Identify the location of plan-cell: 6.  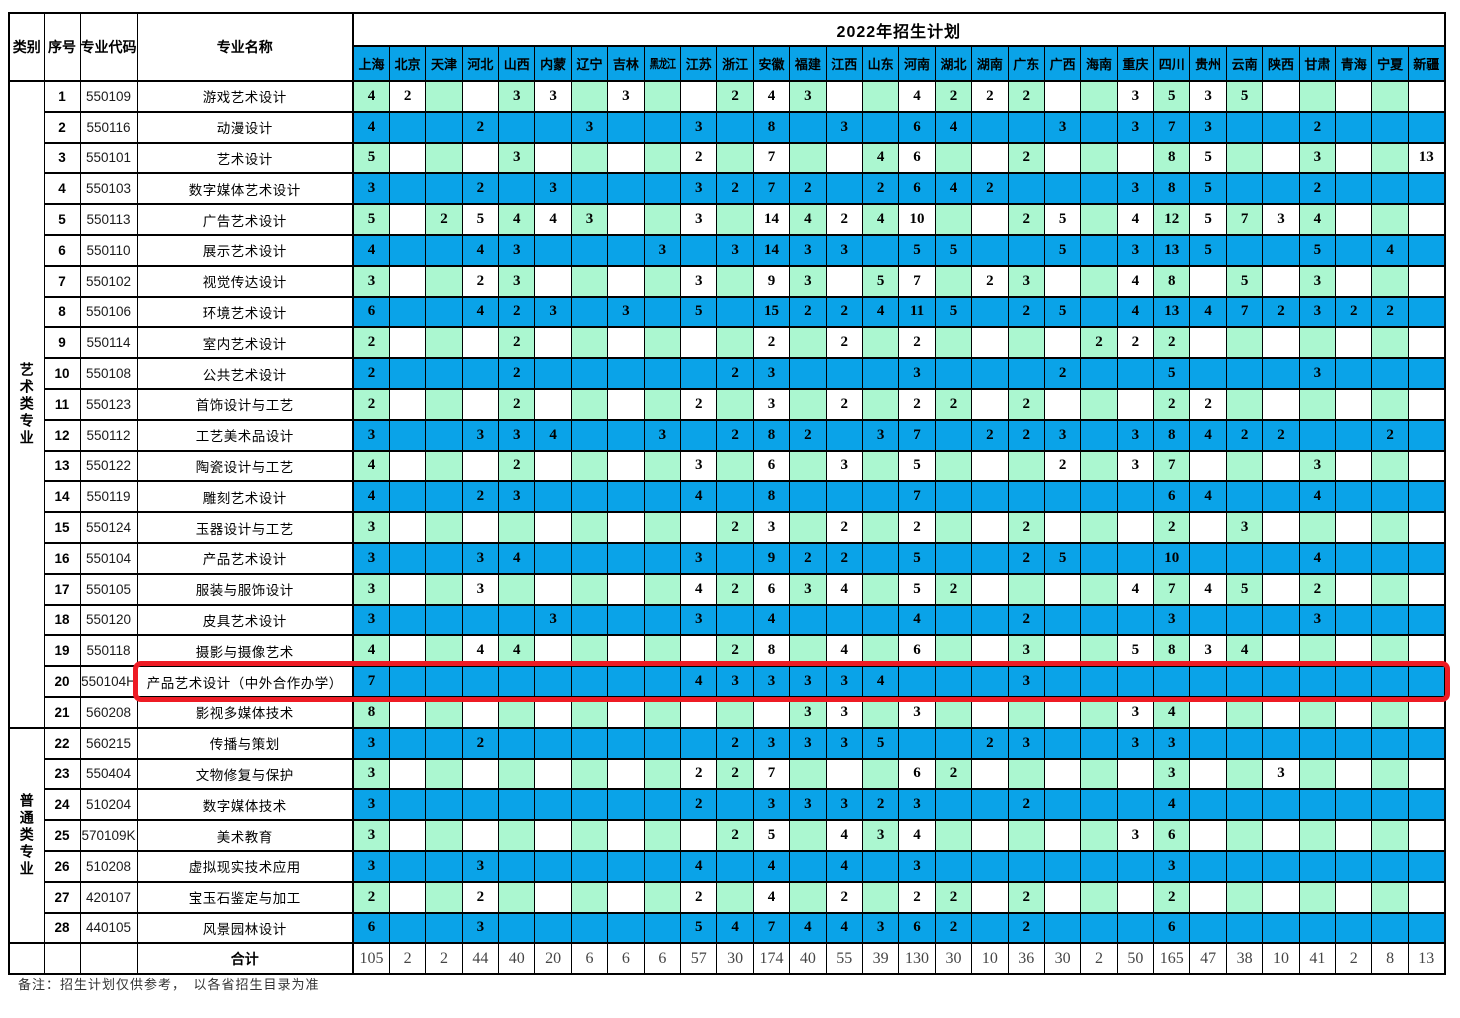
(917, 127).